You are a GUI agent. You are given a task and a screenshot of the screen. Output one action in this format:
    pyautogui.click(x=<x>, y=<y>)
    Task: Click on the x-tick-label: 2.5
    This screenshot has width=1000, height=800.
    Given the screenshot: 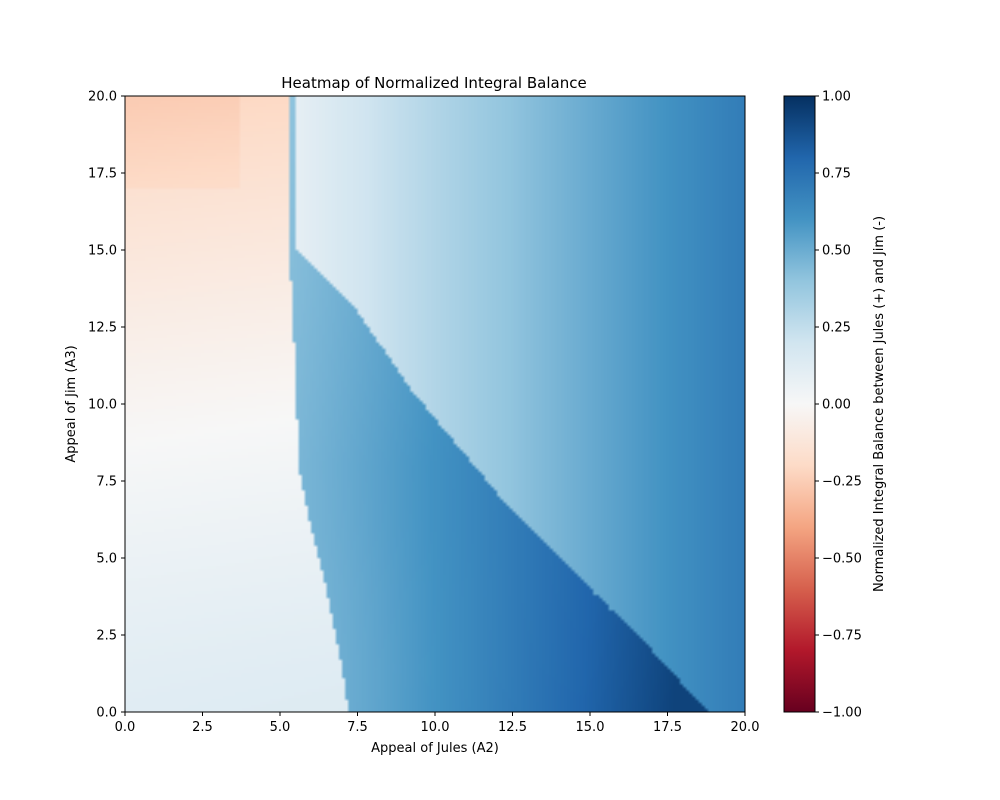 What is the action you would take?
    pyautogui.click(x=202, y=727)
    